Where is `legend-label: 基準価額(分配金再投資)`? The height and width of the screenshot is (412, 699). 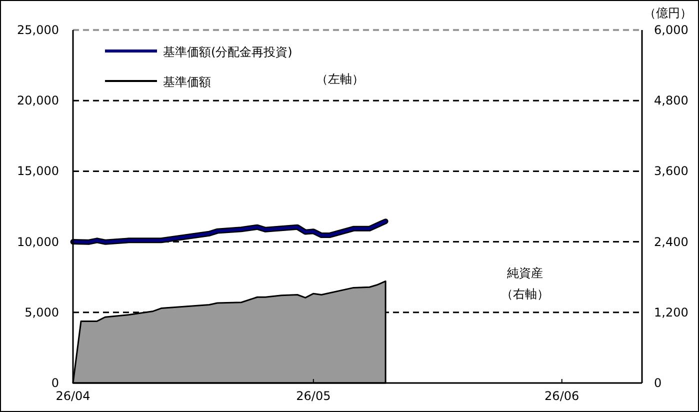 legend-label: 基準価額(分配金再投資) is located at coordinates (227, 52).